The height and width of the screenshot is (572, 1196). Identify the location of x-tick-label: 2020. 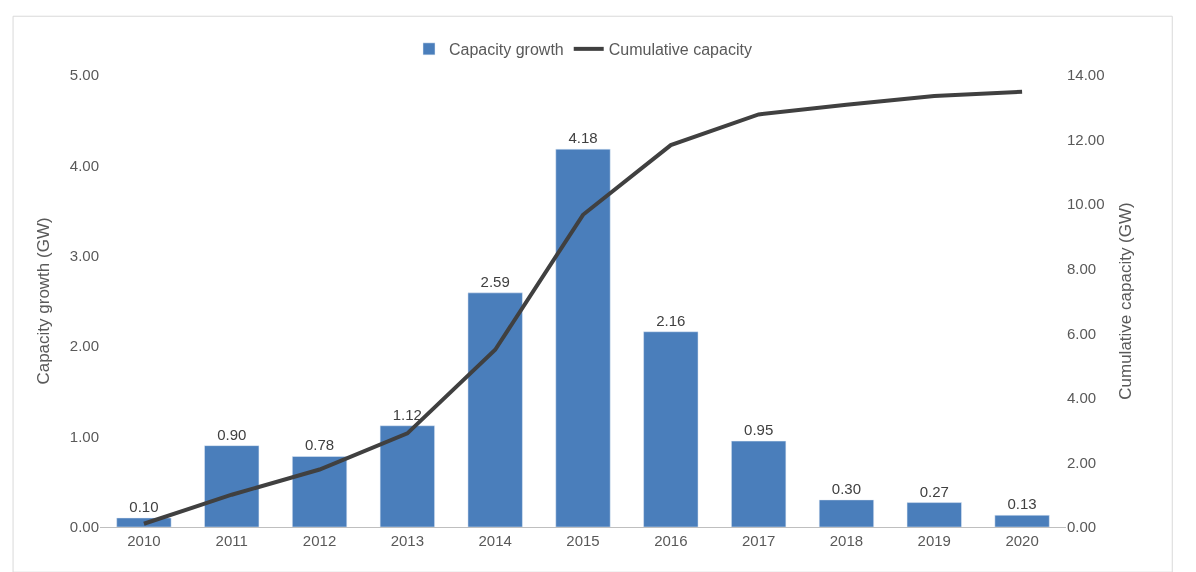
(1022, 540).